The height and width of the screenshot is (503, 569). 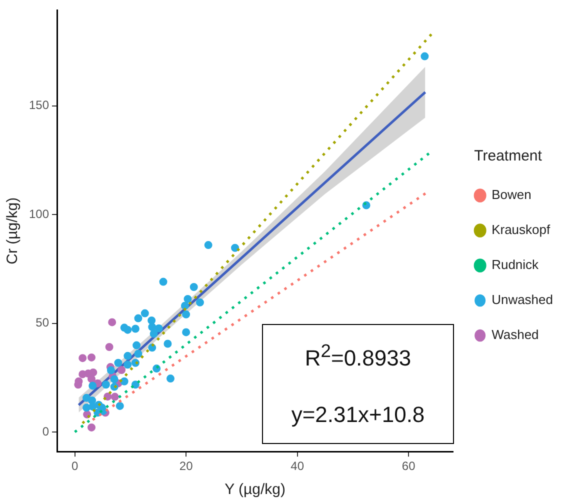 What do you see at coordinates (46, 431) in the screenshot?
I see `y-tick-label: 0` at bounding box center [46, 431].